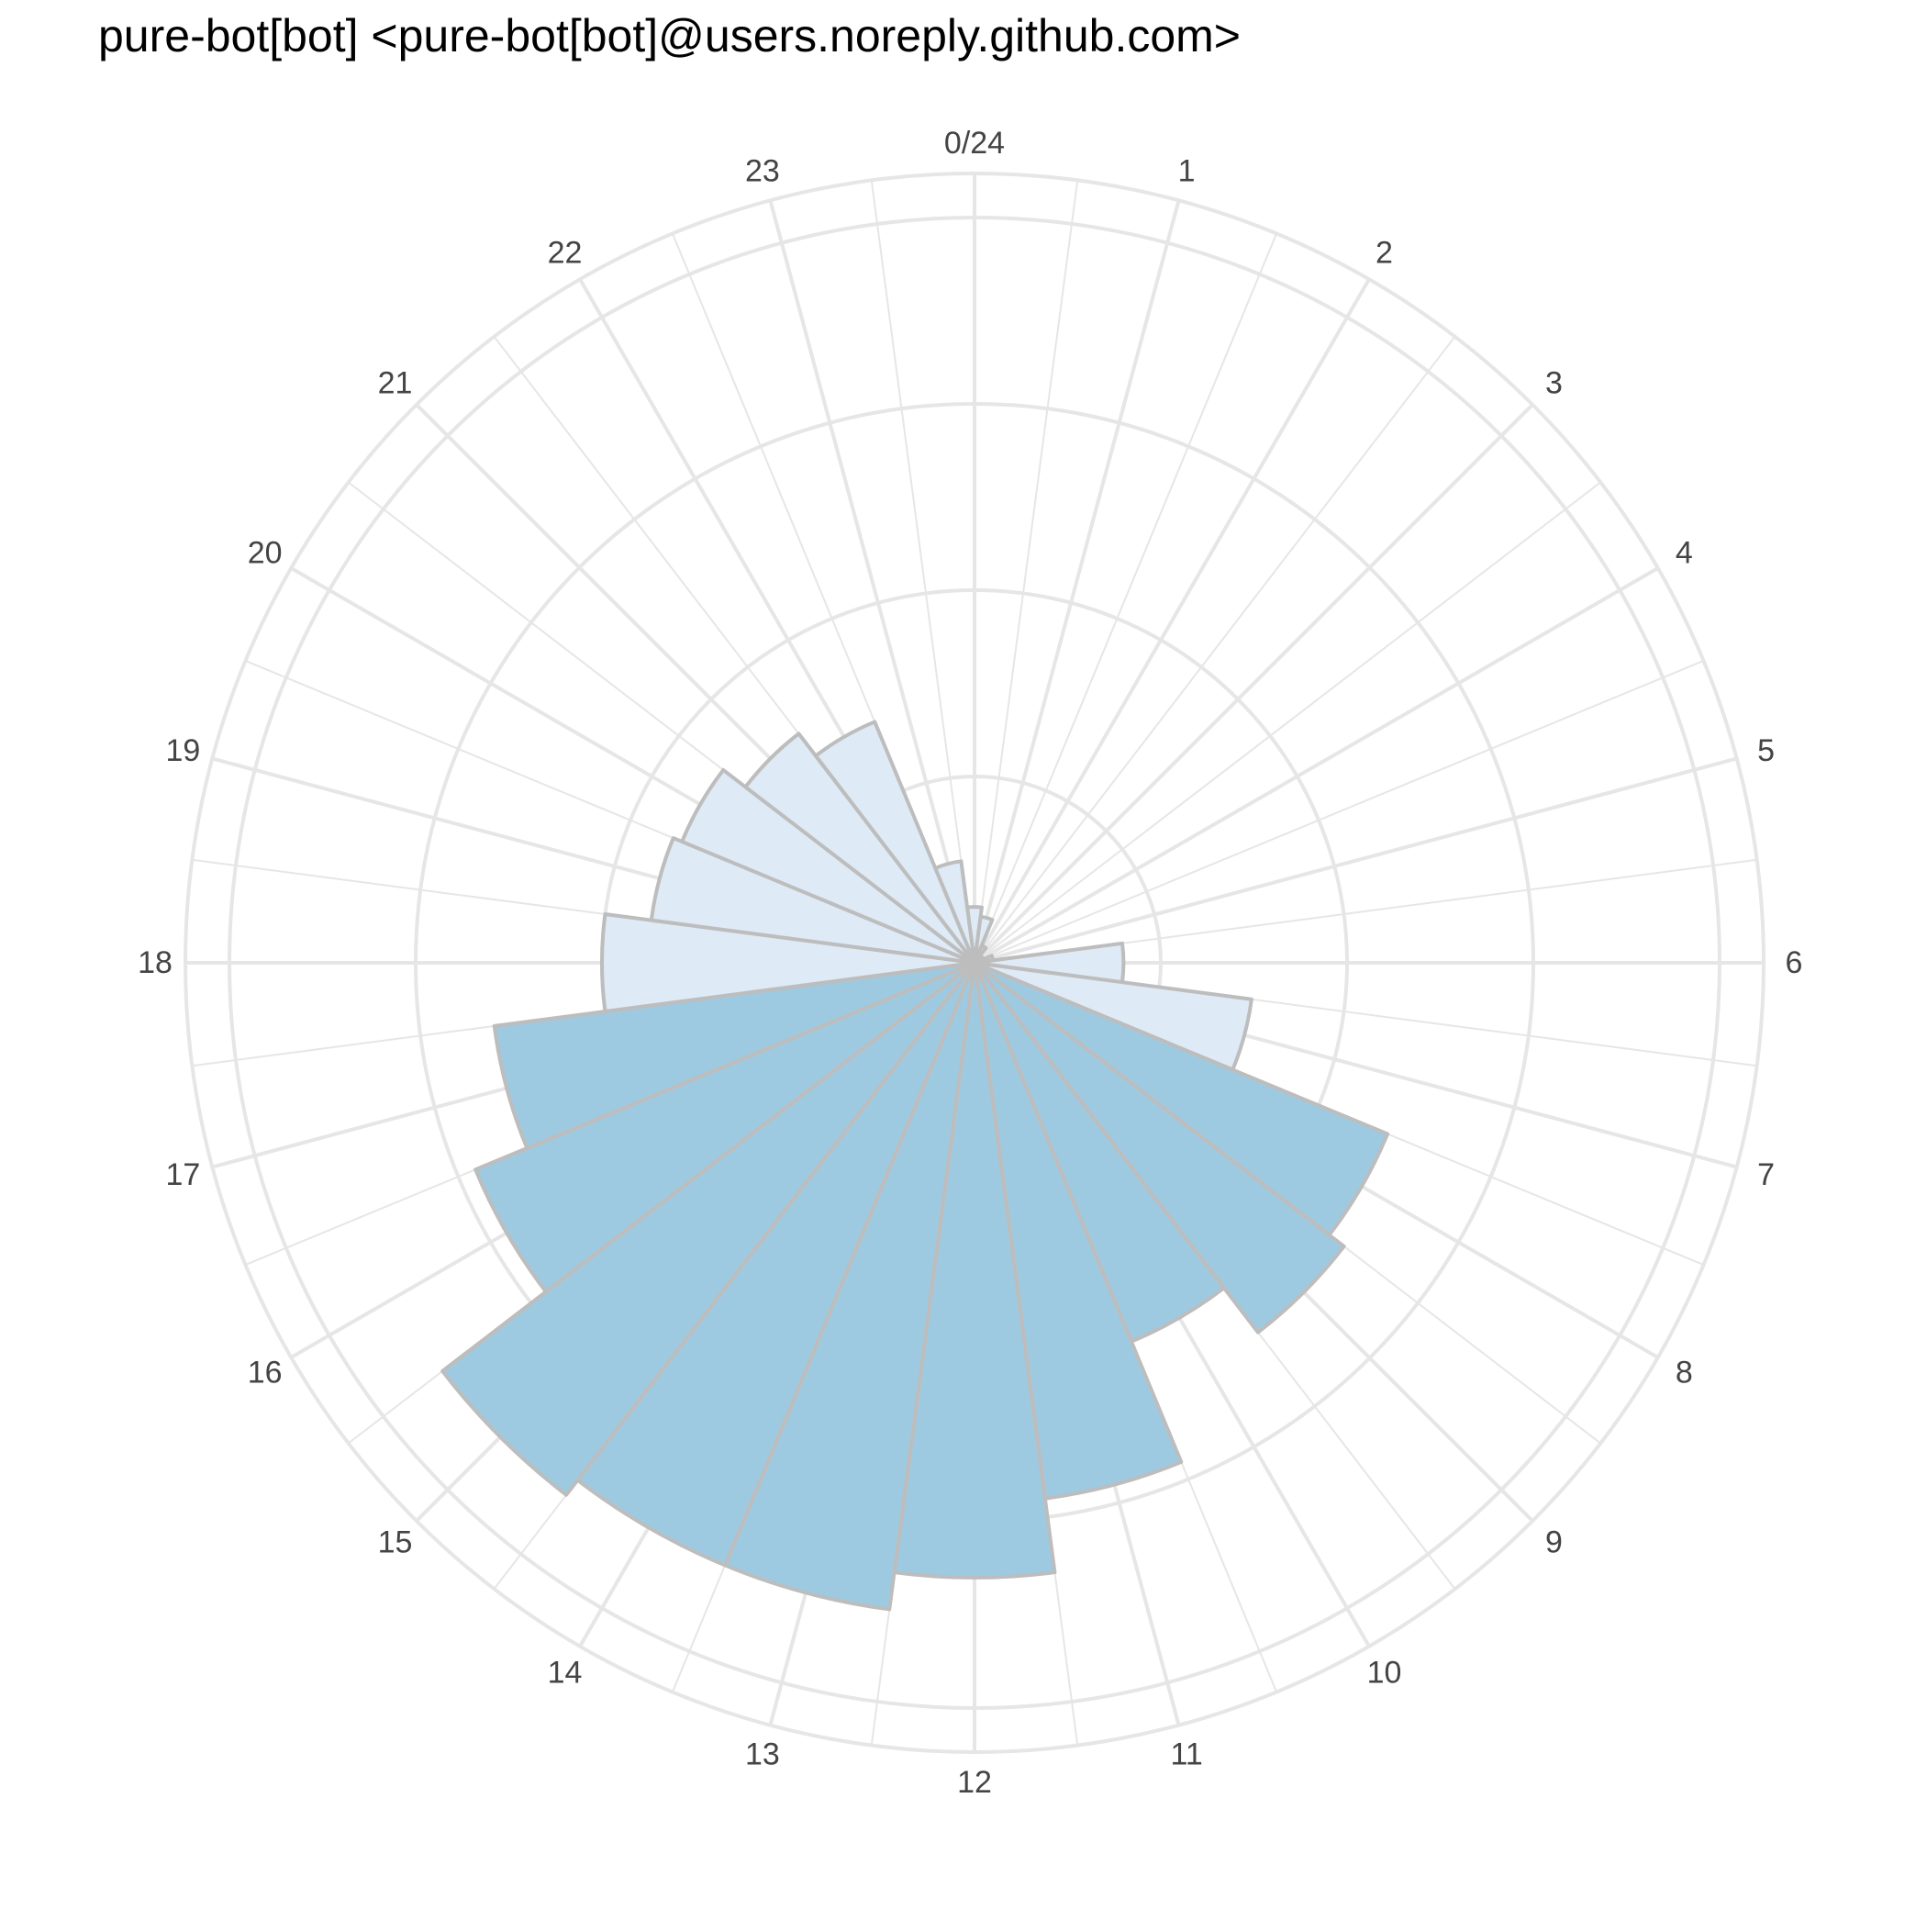 This screenshot has width=1927, height=1932. Describe the element at coordinates (762, 170) in the screenshot. I see `angular-tick-label: 23` at that location.